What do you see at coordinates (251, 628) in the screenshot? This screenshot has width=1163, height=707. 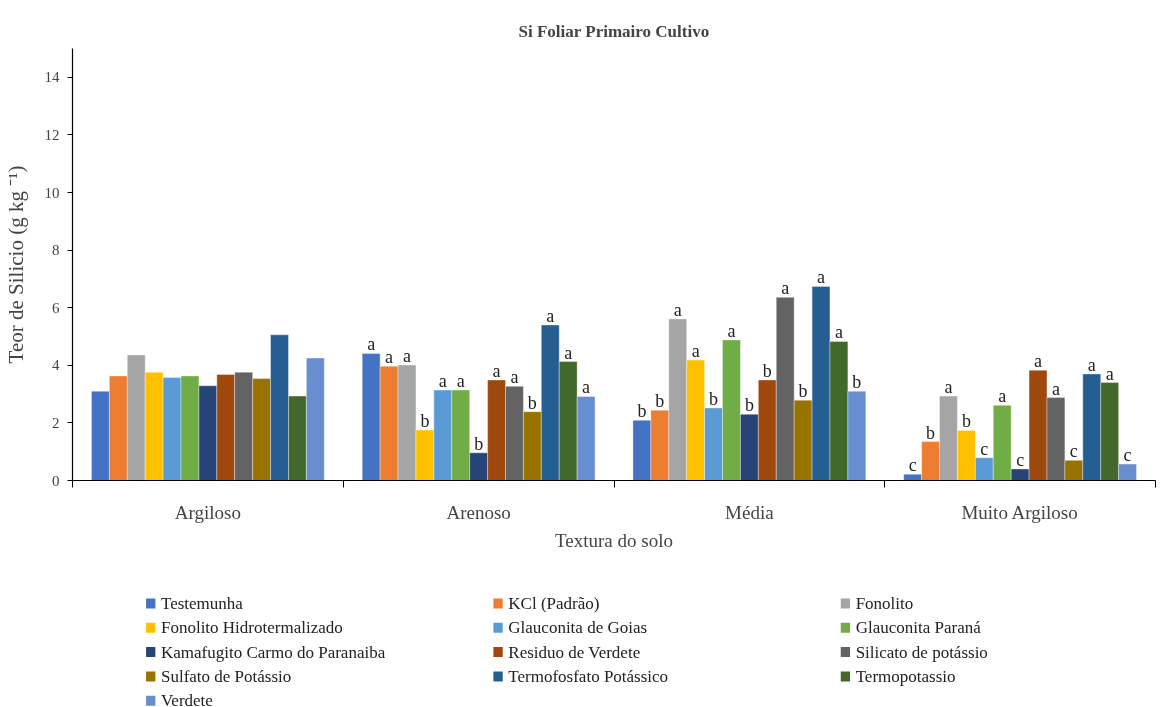 I see `legend-label: Fonolito Hidrotermalizado` at bounding box center [251, 628].